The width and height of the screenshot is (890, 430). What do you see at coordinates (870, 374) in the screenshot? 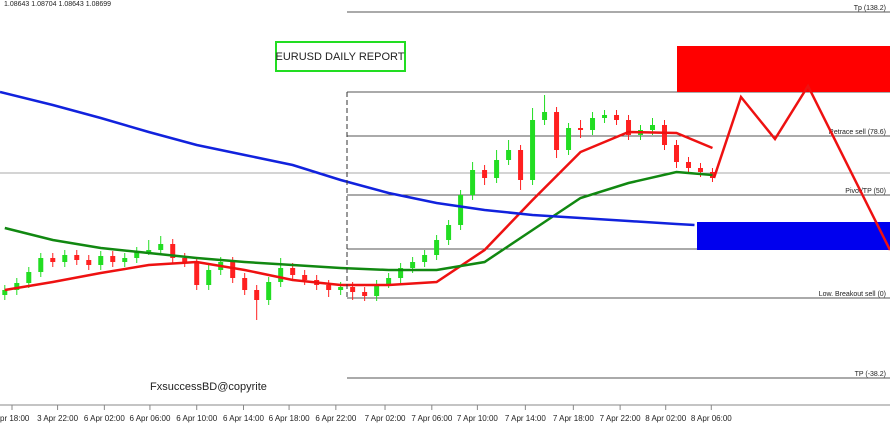
I see `level-label: TP (-38.2)` at bounding box center [870, 374].